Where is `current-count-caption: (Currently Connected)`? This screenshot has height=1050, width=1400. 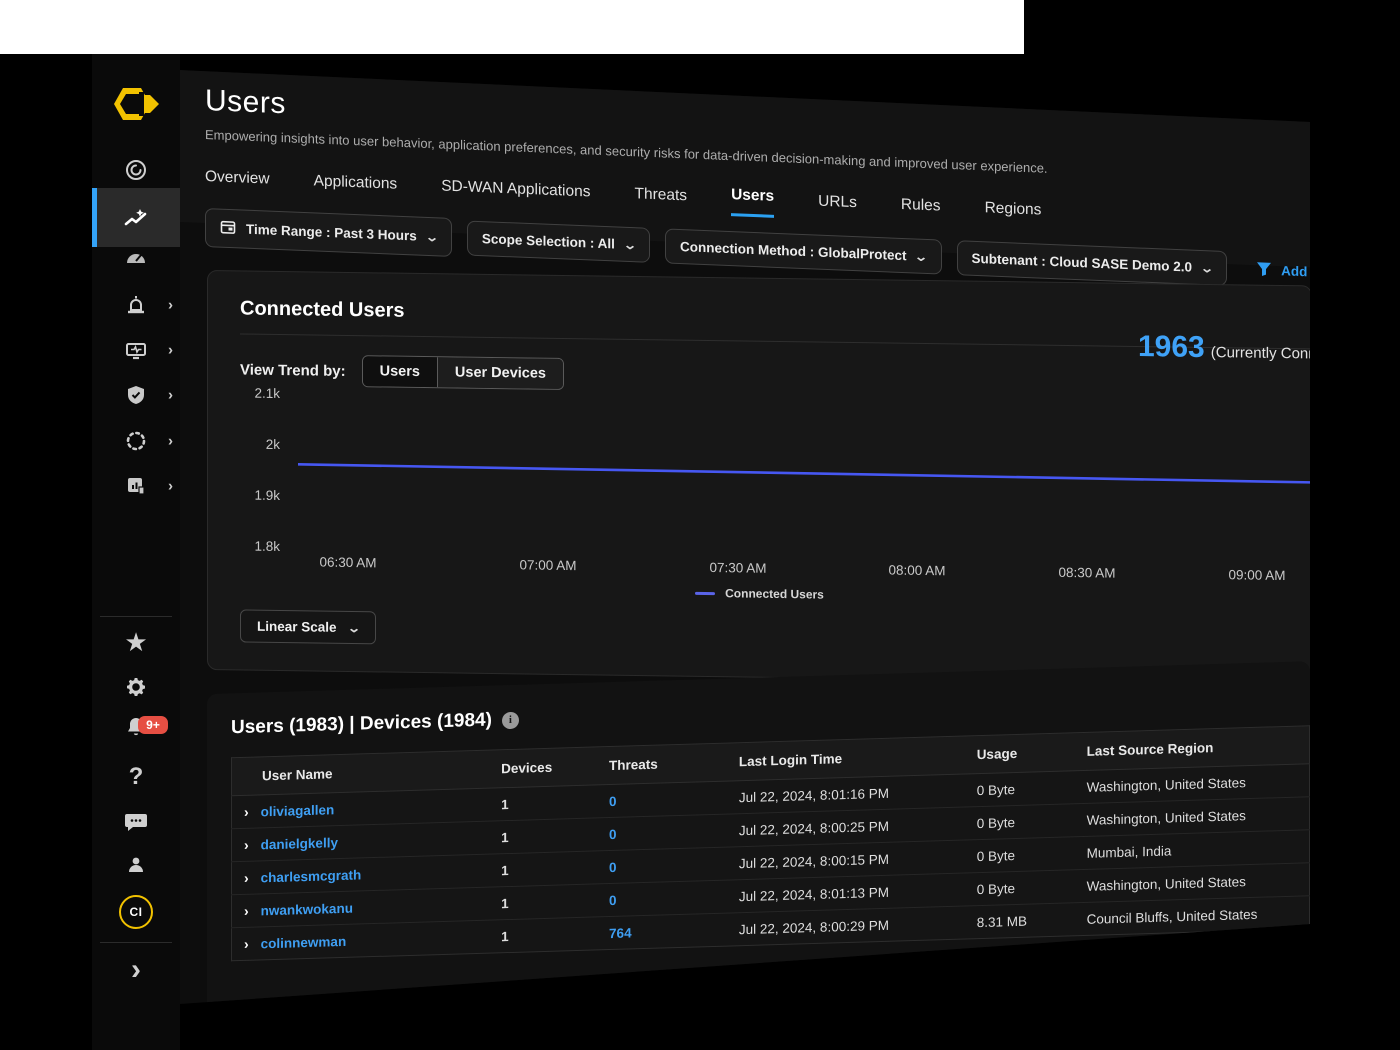 current-count-caption: (Currently Connected) is located at coordinates (1284, 354).